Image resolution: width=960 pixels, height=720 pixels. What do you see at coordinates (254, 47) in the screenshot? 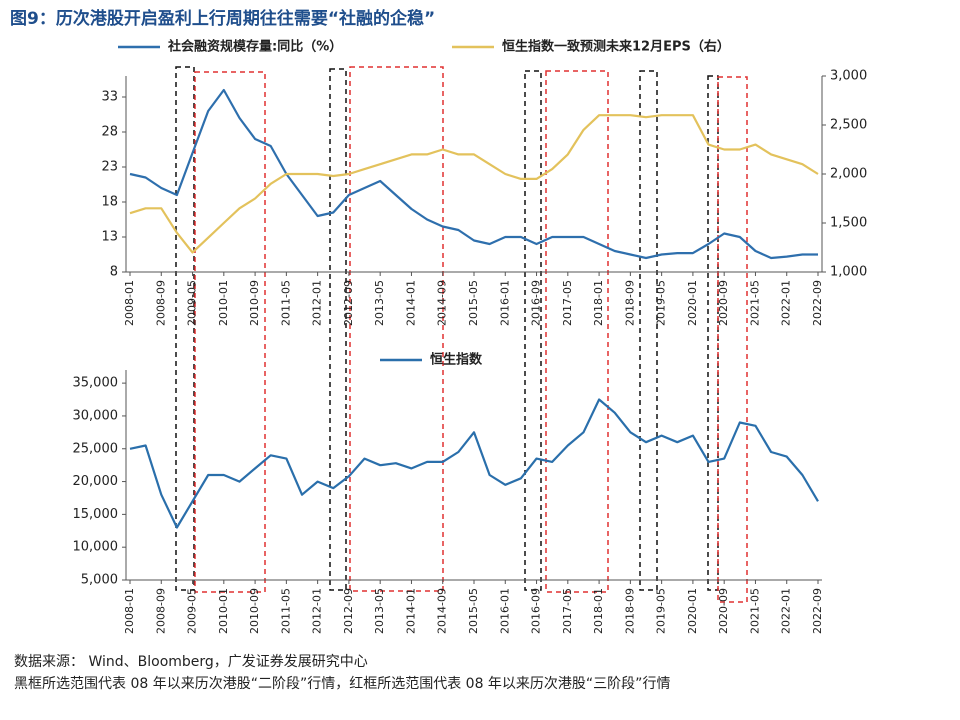
I see `legend-label: 社会融资规模存量:同比（%）` at bounding box center [254, 47].